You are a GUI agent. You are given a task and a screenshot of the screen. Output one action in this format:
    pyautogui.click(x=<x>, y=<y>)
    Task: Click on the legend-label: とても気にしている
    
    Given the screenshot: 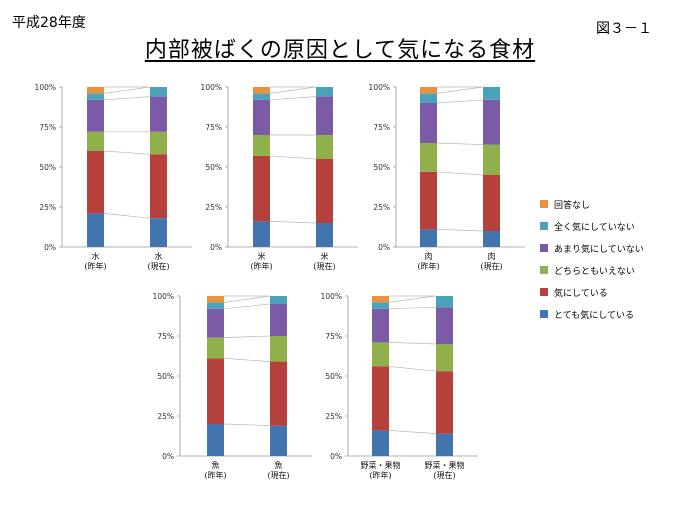 What is the action you would take?
    pyautogui.click(x=594, y=315)
    